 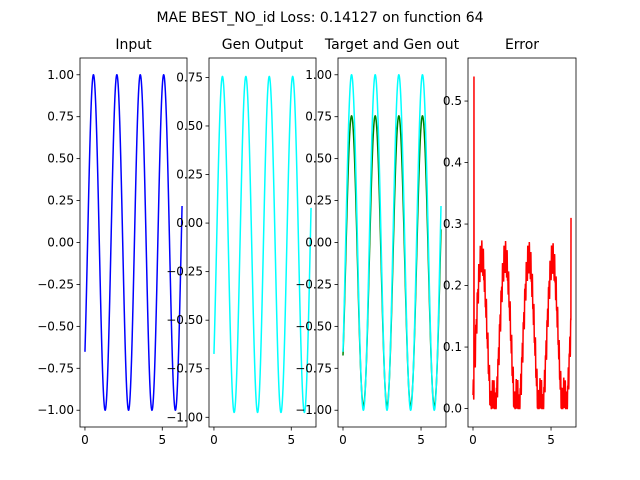 I want to click on subplot-title: Target and Gen out, so click(x=392, y=45).